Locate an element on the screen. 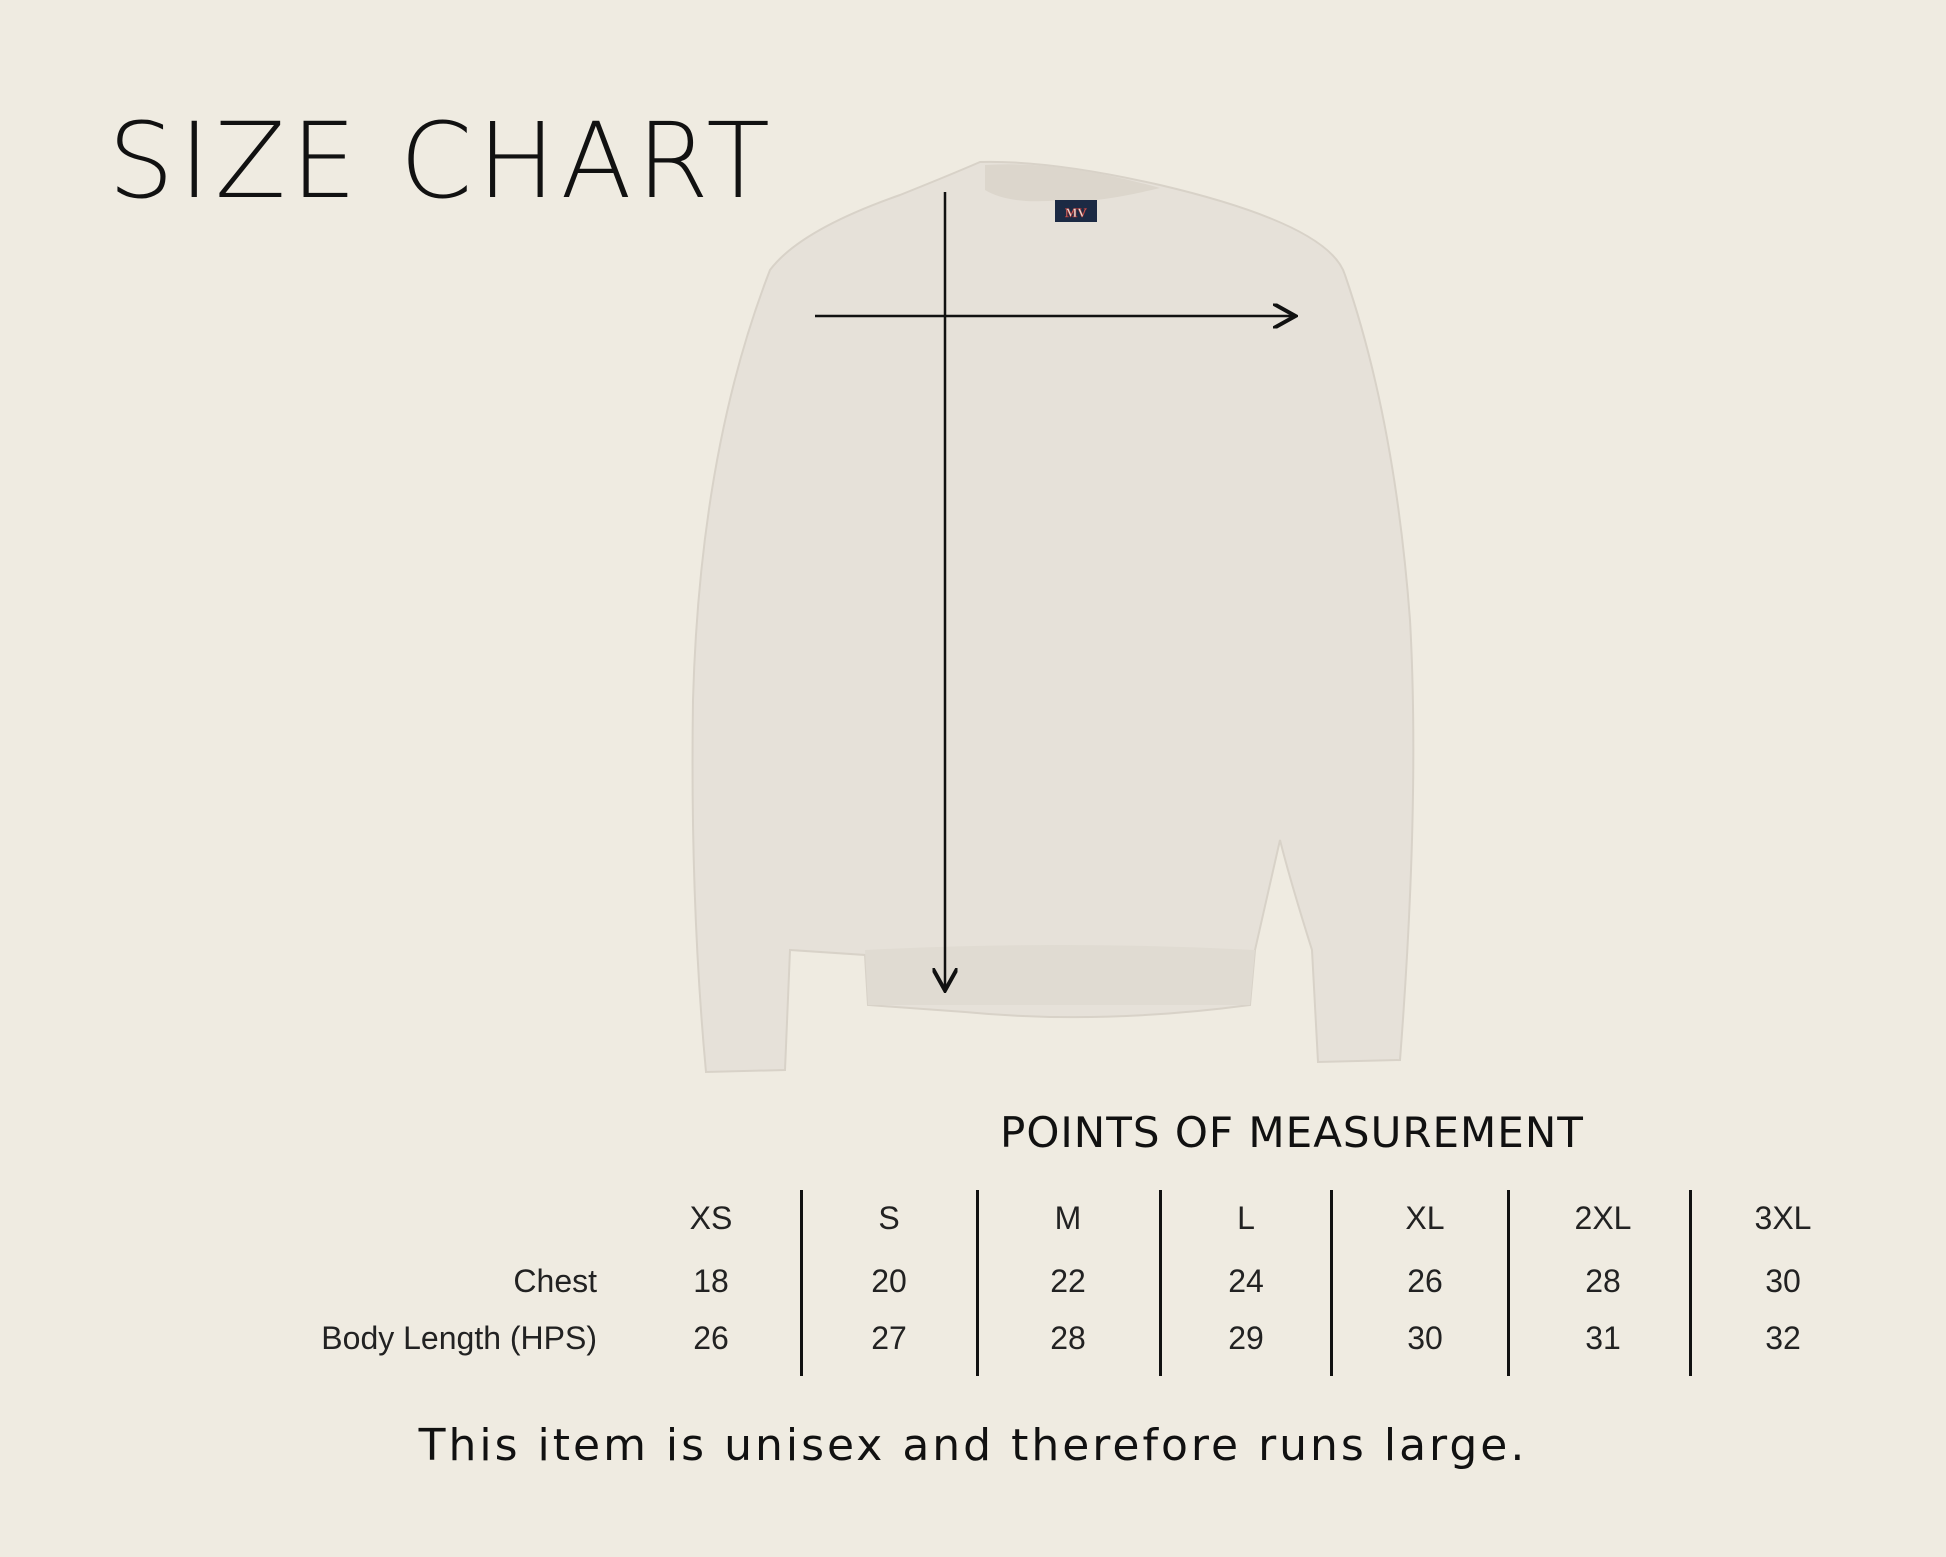  table-cell: 32 is located at coordinates (1783, 1338).